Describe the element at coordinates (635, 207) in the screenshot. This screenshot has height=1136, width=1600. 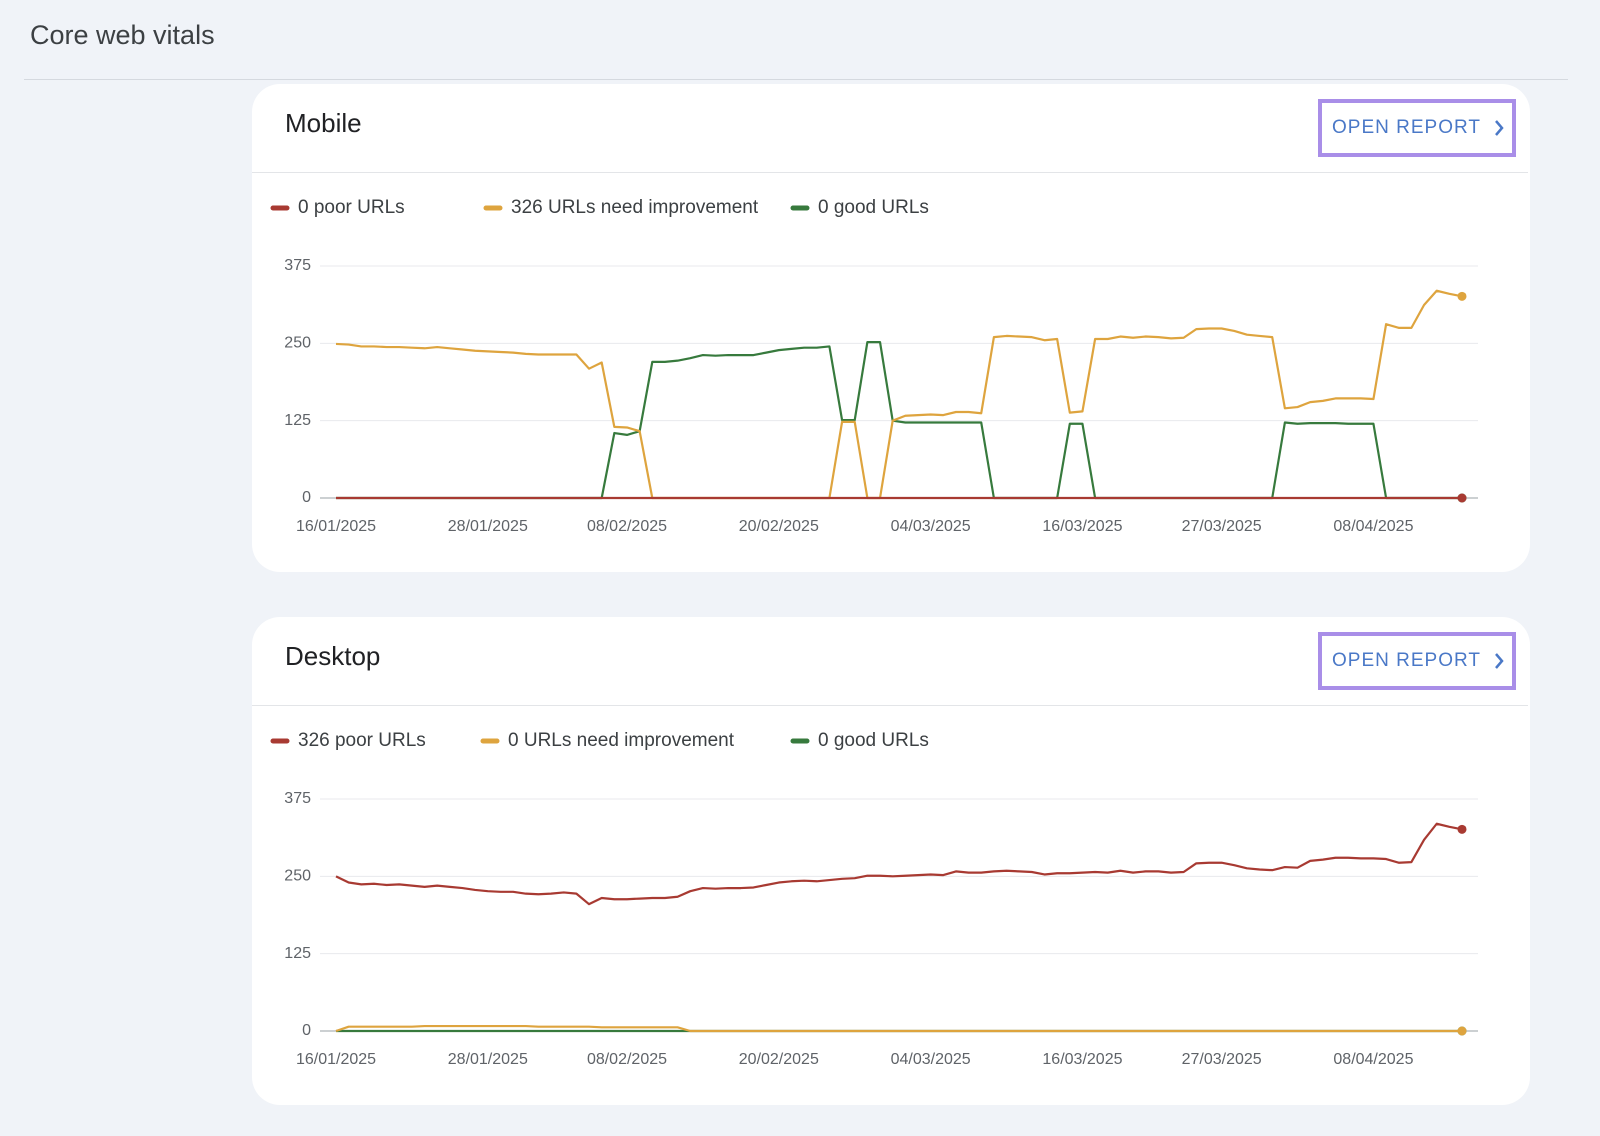
I see `legend-label: 326 URLs need improvement` at that location.